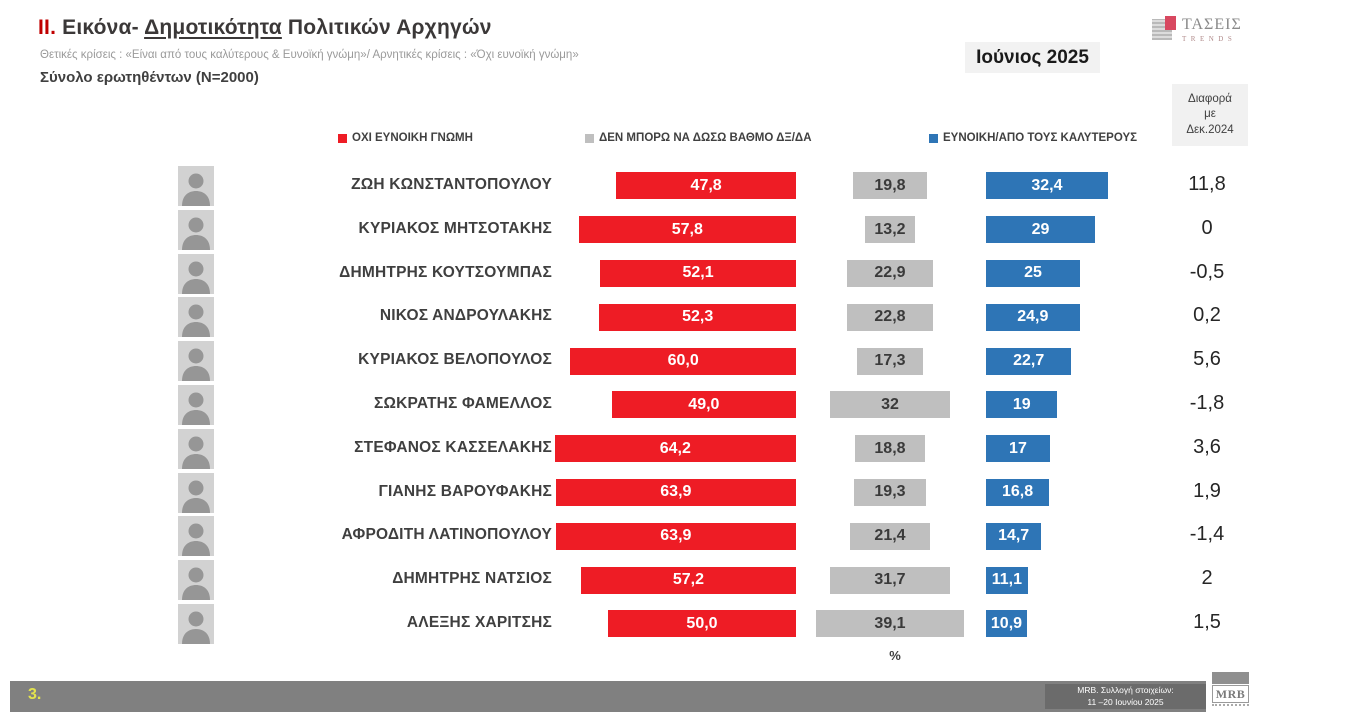  Describe the element at coordinates (702, 624) in the screenshot. I see `unfavourable-bar: 50,0` at that location.